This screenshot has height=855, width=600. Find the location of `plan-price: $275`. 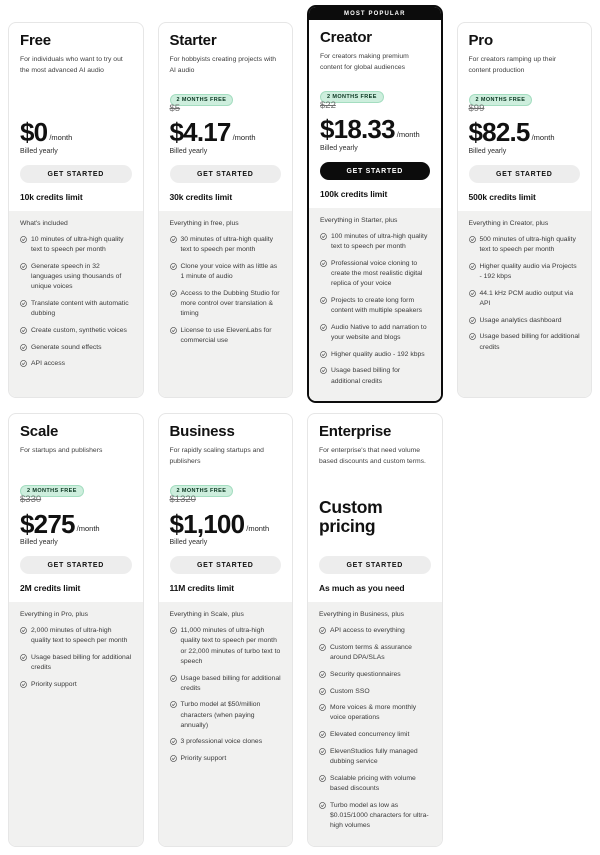

plan-price: $275 is located at coordinates (47, 523).